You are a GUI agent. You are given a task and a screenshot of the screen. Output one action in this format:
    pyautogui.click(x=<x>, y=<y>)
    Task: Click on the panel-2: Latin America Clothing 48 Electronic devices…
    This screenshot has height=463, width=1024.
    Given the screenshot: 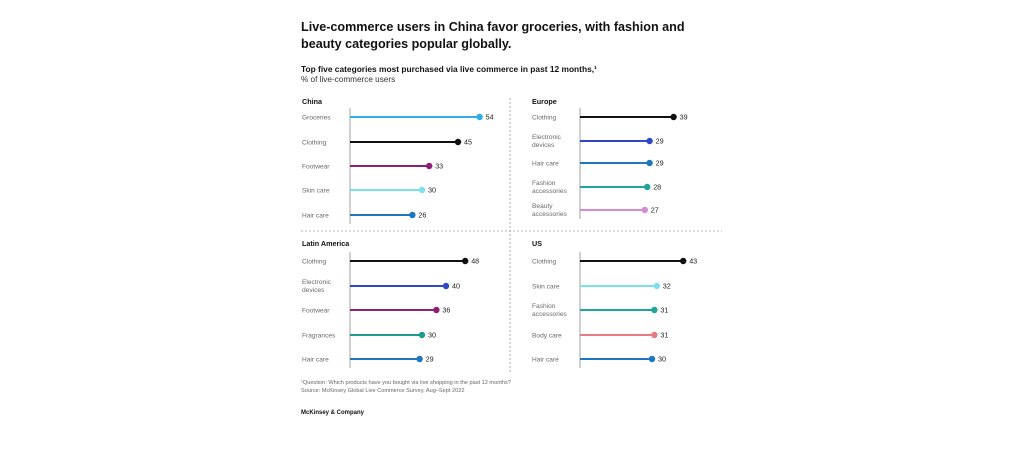 What is the action you would take?
    pyautogui.click(x=390, y=303)
    